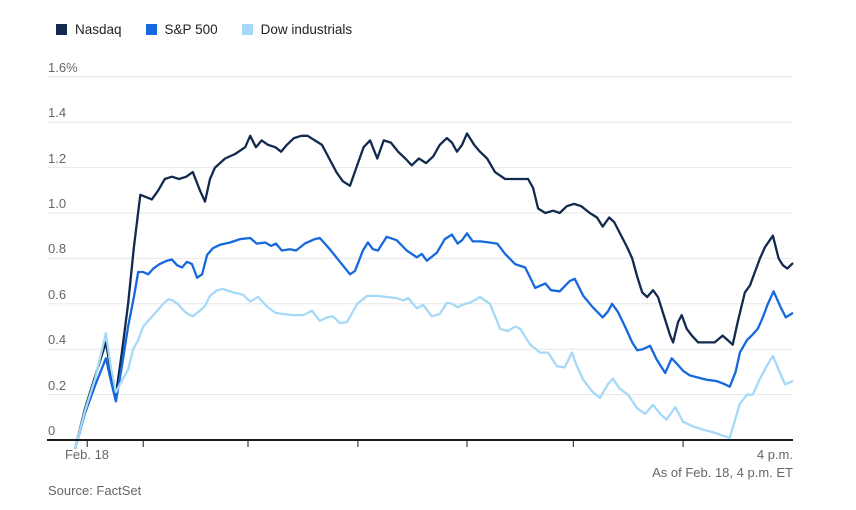  Describe the element at coordinates (95, 490) in the screenshot. I see `source-note: Source: FactSet` at that location.